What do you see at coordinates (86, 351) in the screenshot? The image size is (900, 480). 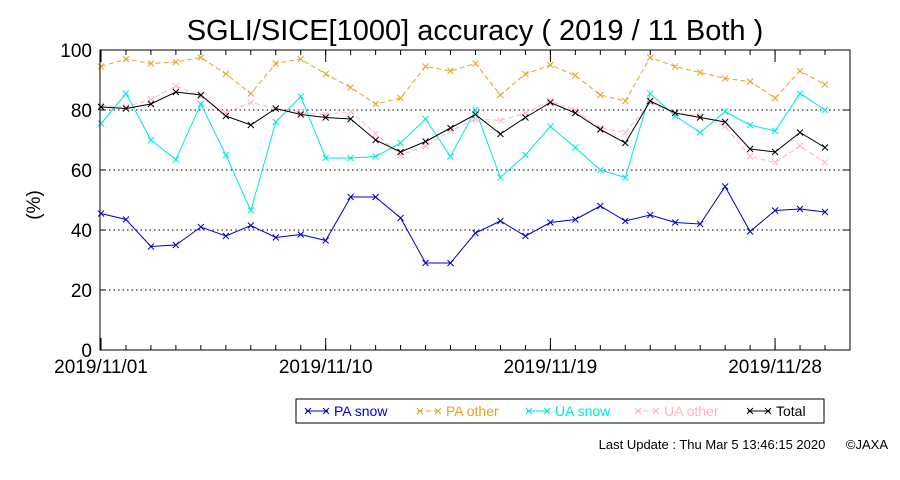 I see `y-tick-label: 0` at bounding box center [86, 351].